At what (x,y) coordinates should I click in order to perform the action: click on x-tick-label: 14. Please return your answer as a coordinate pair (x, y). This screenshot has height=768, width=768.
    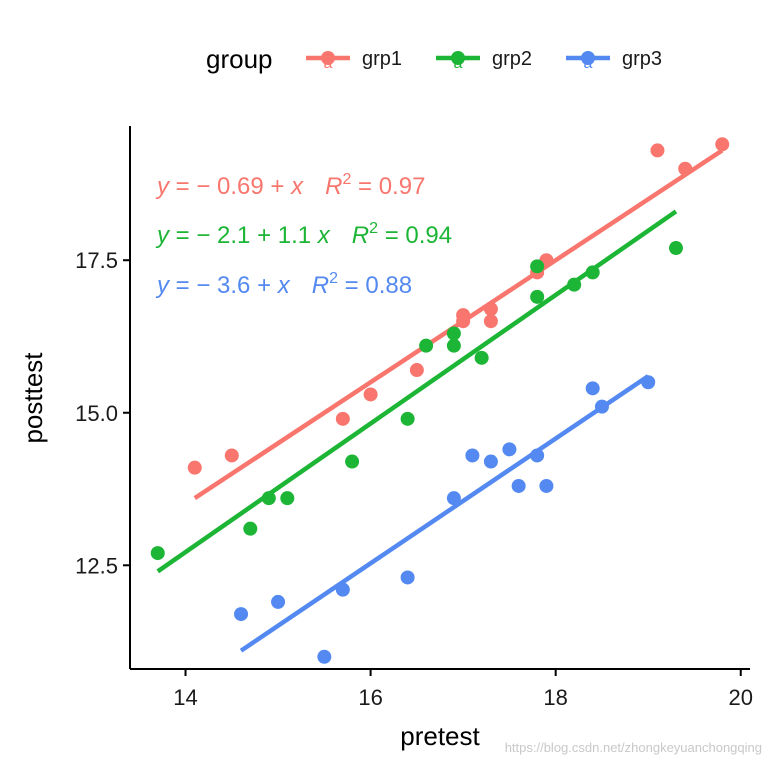
    Looking at the image, I should click on (185, 697).